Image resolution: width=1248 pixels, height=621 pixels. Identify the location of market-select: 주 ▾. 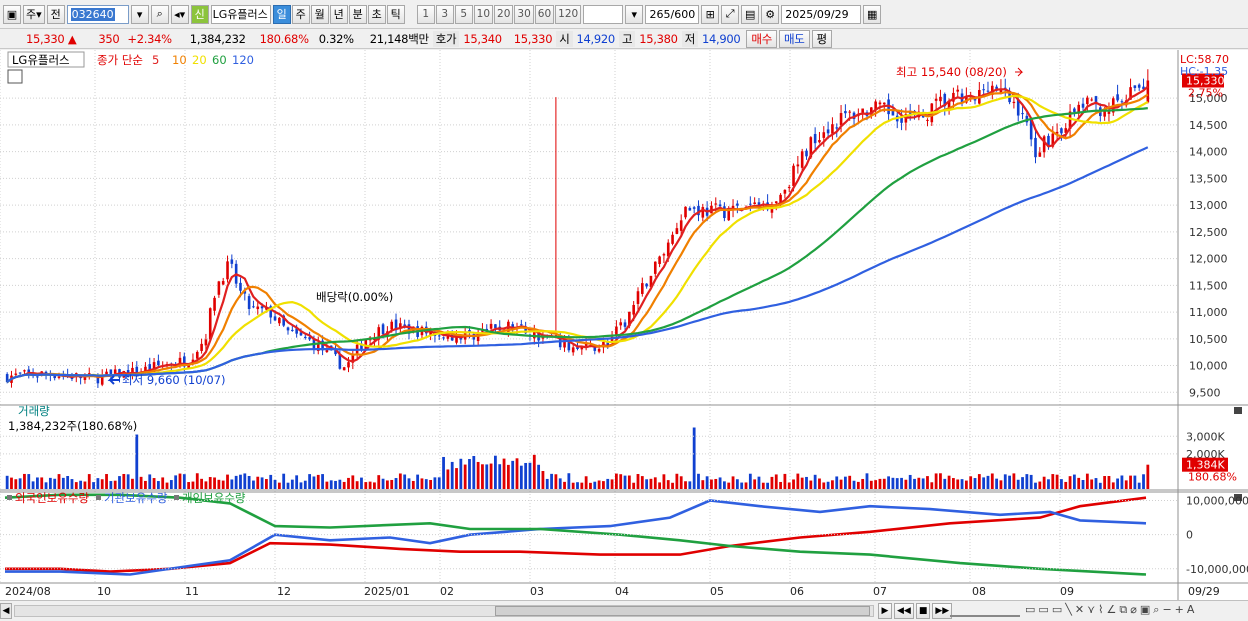
(34, 14).